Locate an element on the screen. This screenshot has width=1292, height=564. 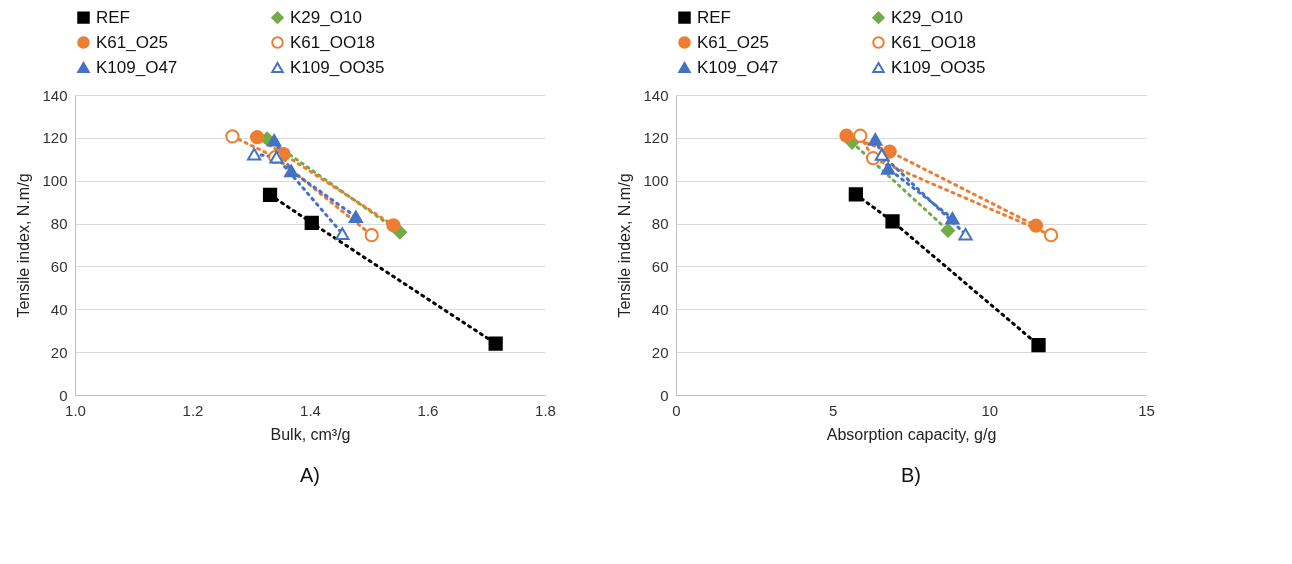
text: B) is located at coordinates (911, 475).